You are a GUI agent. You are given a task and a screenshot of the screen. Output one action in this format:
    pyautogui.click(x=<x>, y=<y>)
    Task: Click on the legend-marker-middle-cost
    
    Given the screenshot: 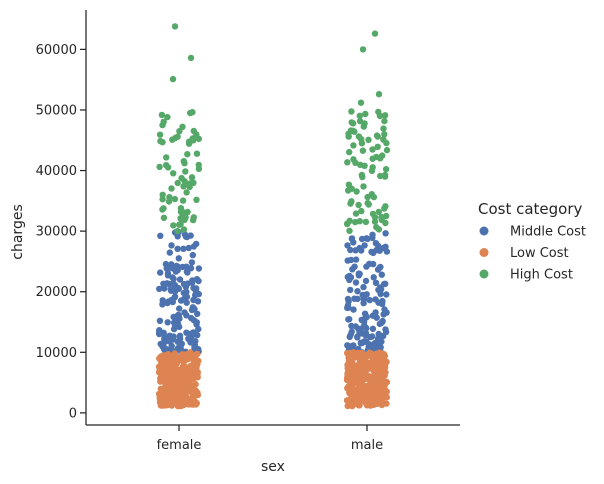 What is the action you would take?
    pyautogui.click(x=484, y=231)
    